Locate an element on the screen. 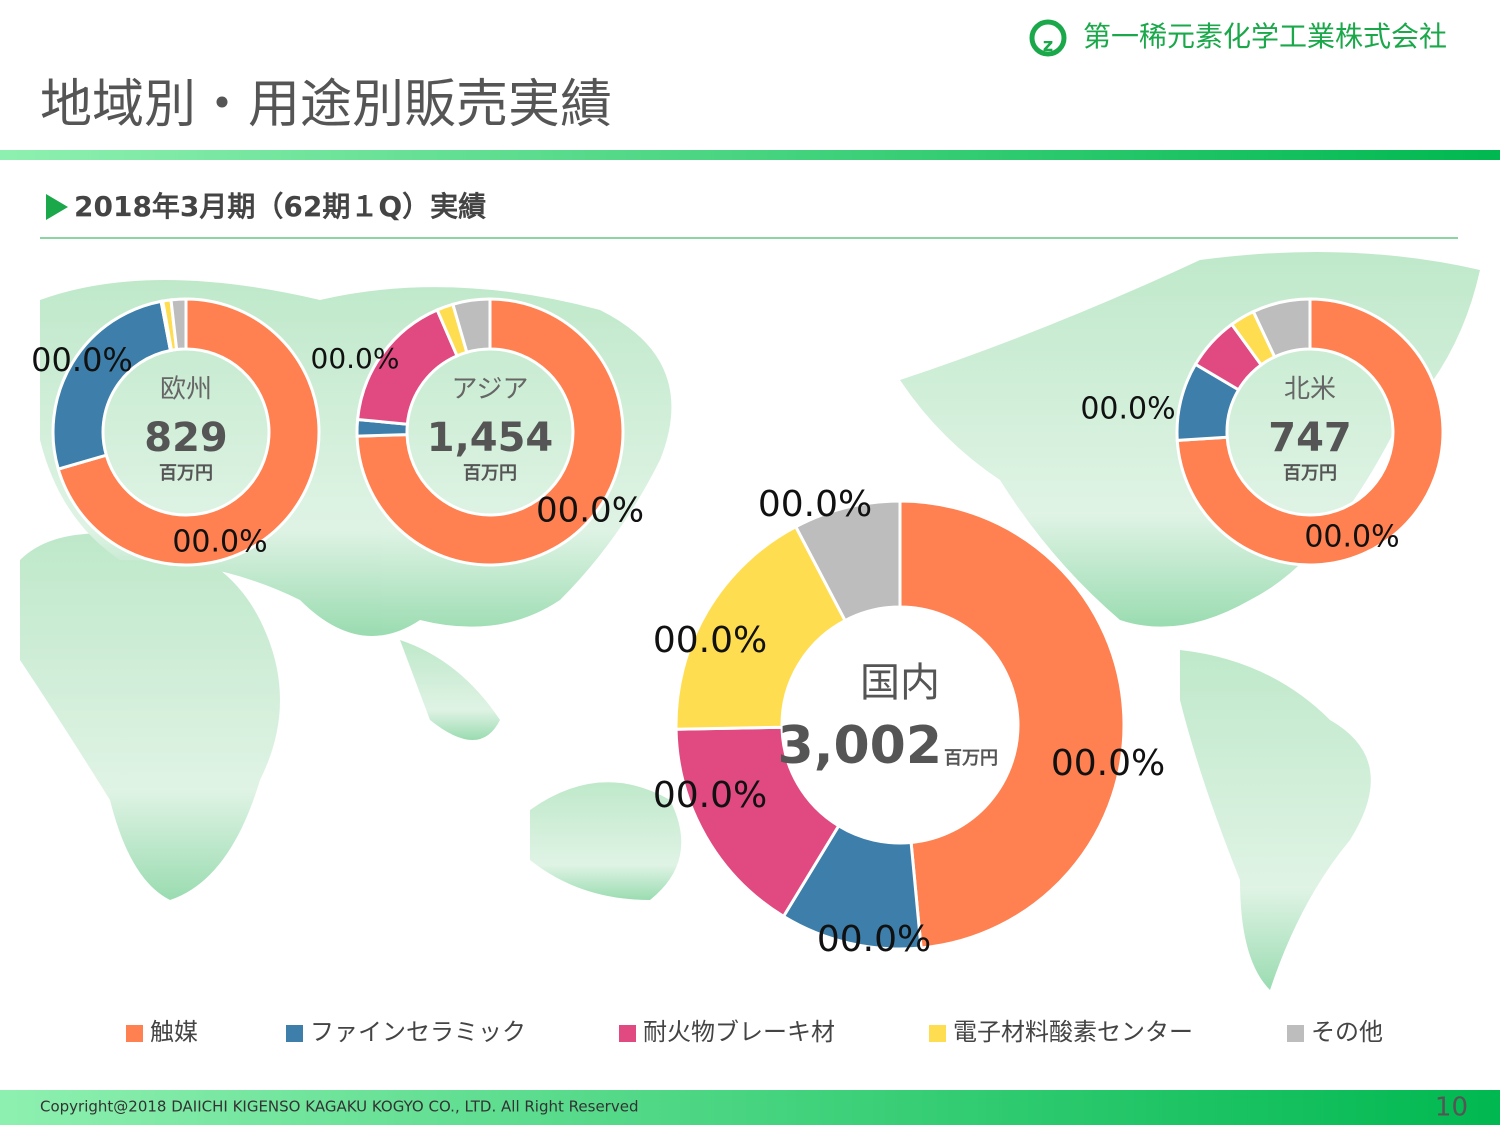  logo is located at coordinates (1048, 38).